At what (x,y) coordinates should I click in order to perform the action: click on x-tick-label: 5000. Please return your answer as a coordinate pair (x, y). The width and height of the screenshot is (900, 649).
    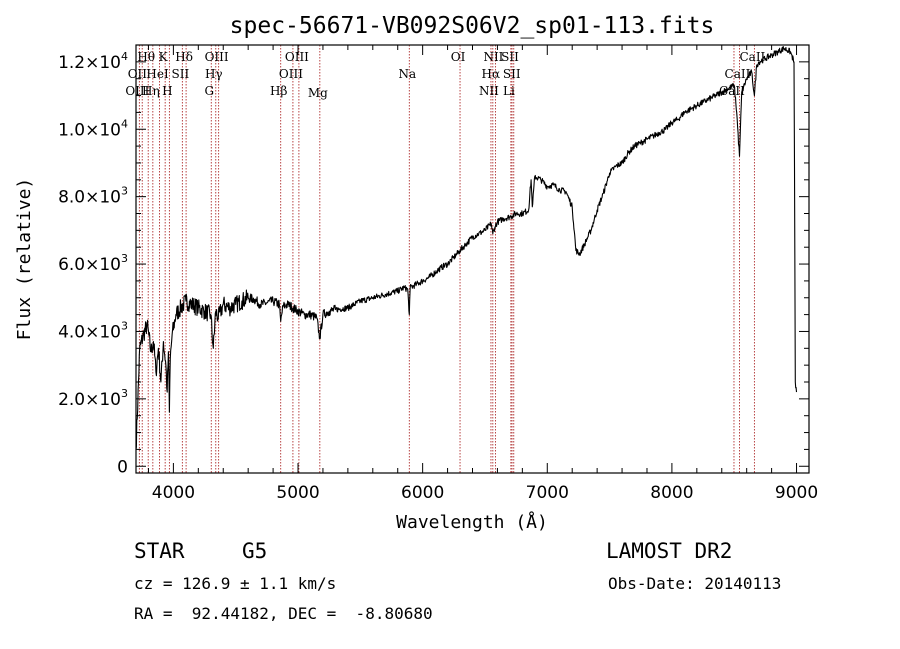
    Looking at the image, I should click on (297, 493).